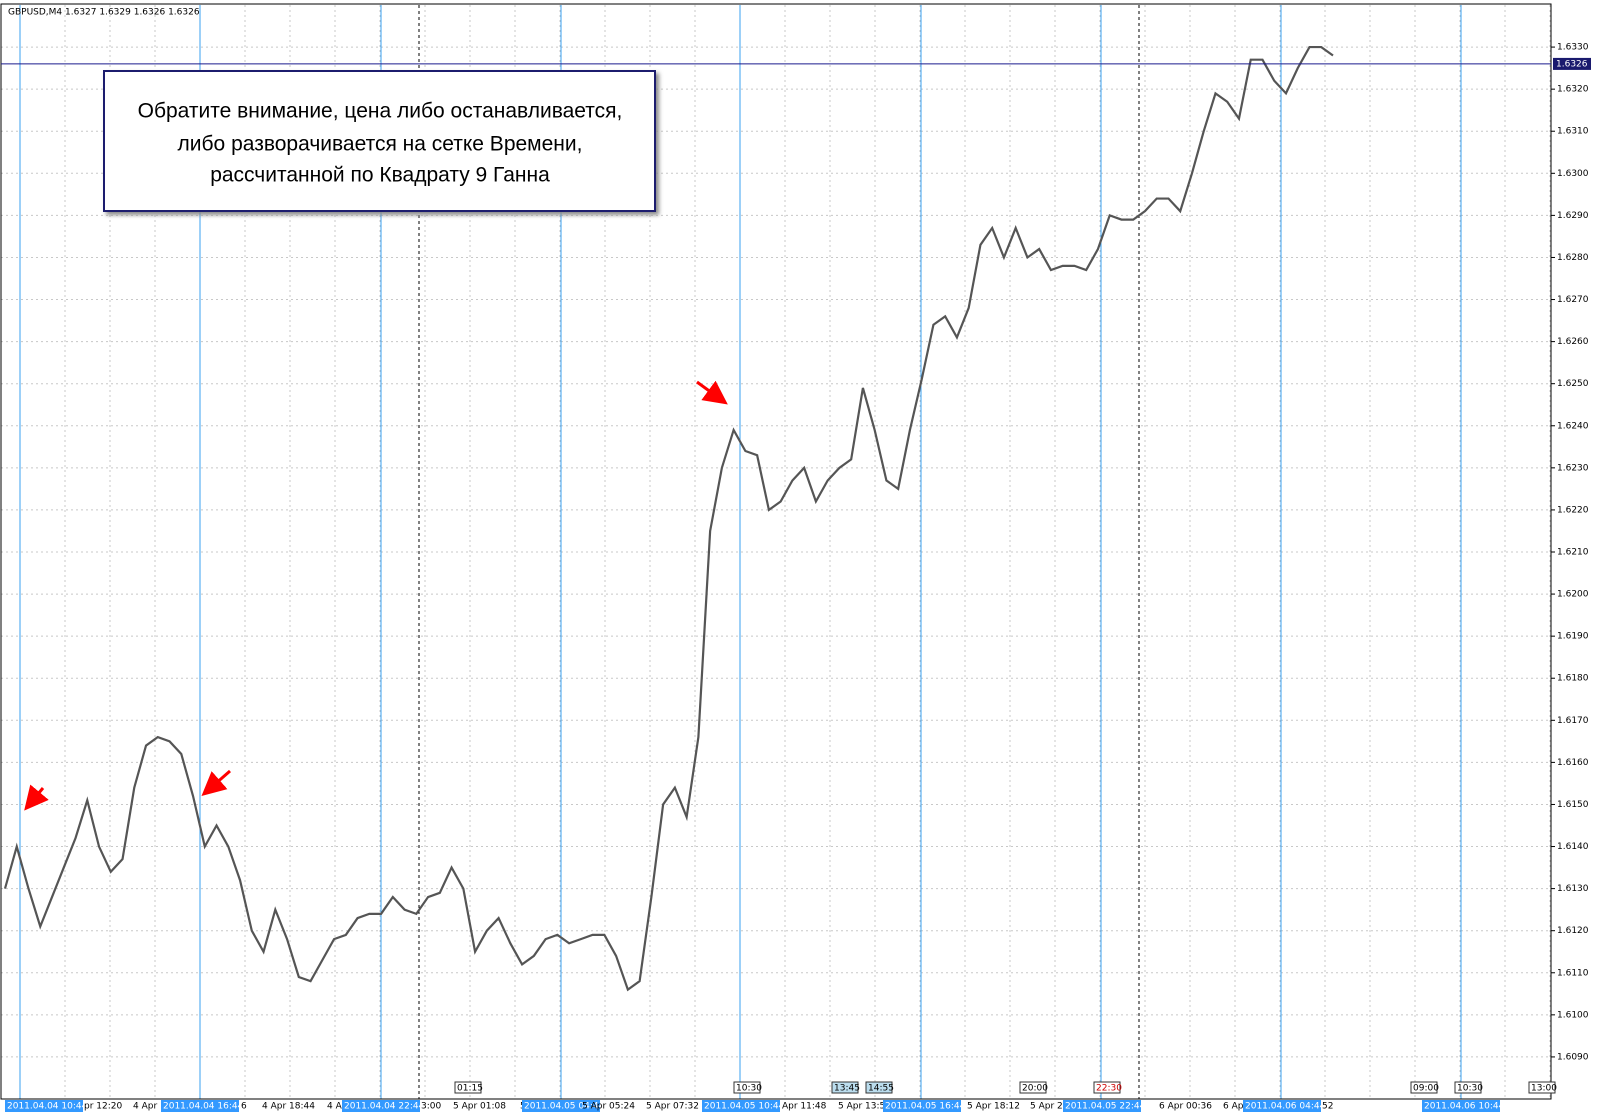 Image resolution: width=1600 pixels, height=1120 pixels. Describe the element at coordinates (1285, 1107) in the screenshot. I see `time-label: 2011.04.06 04:44` at that location.